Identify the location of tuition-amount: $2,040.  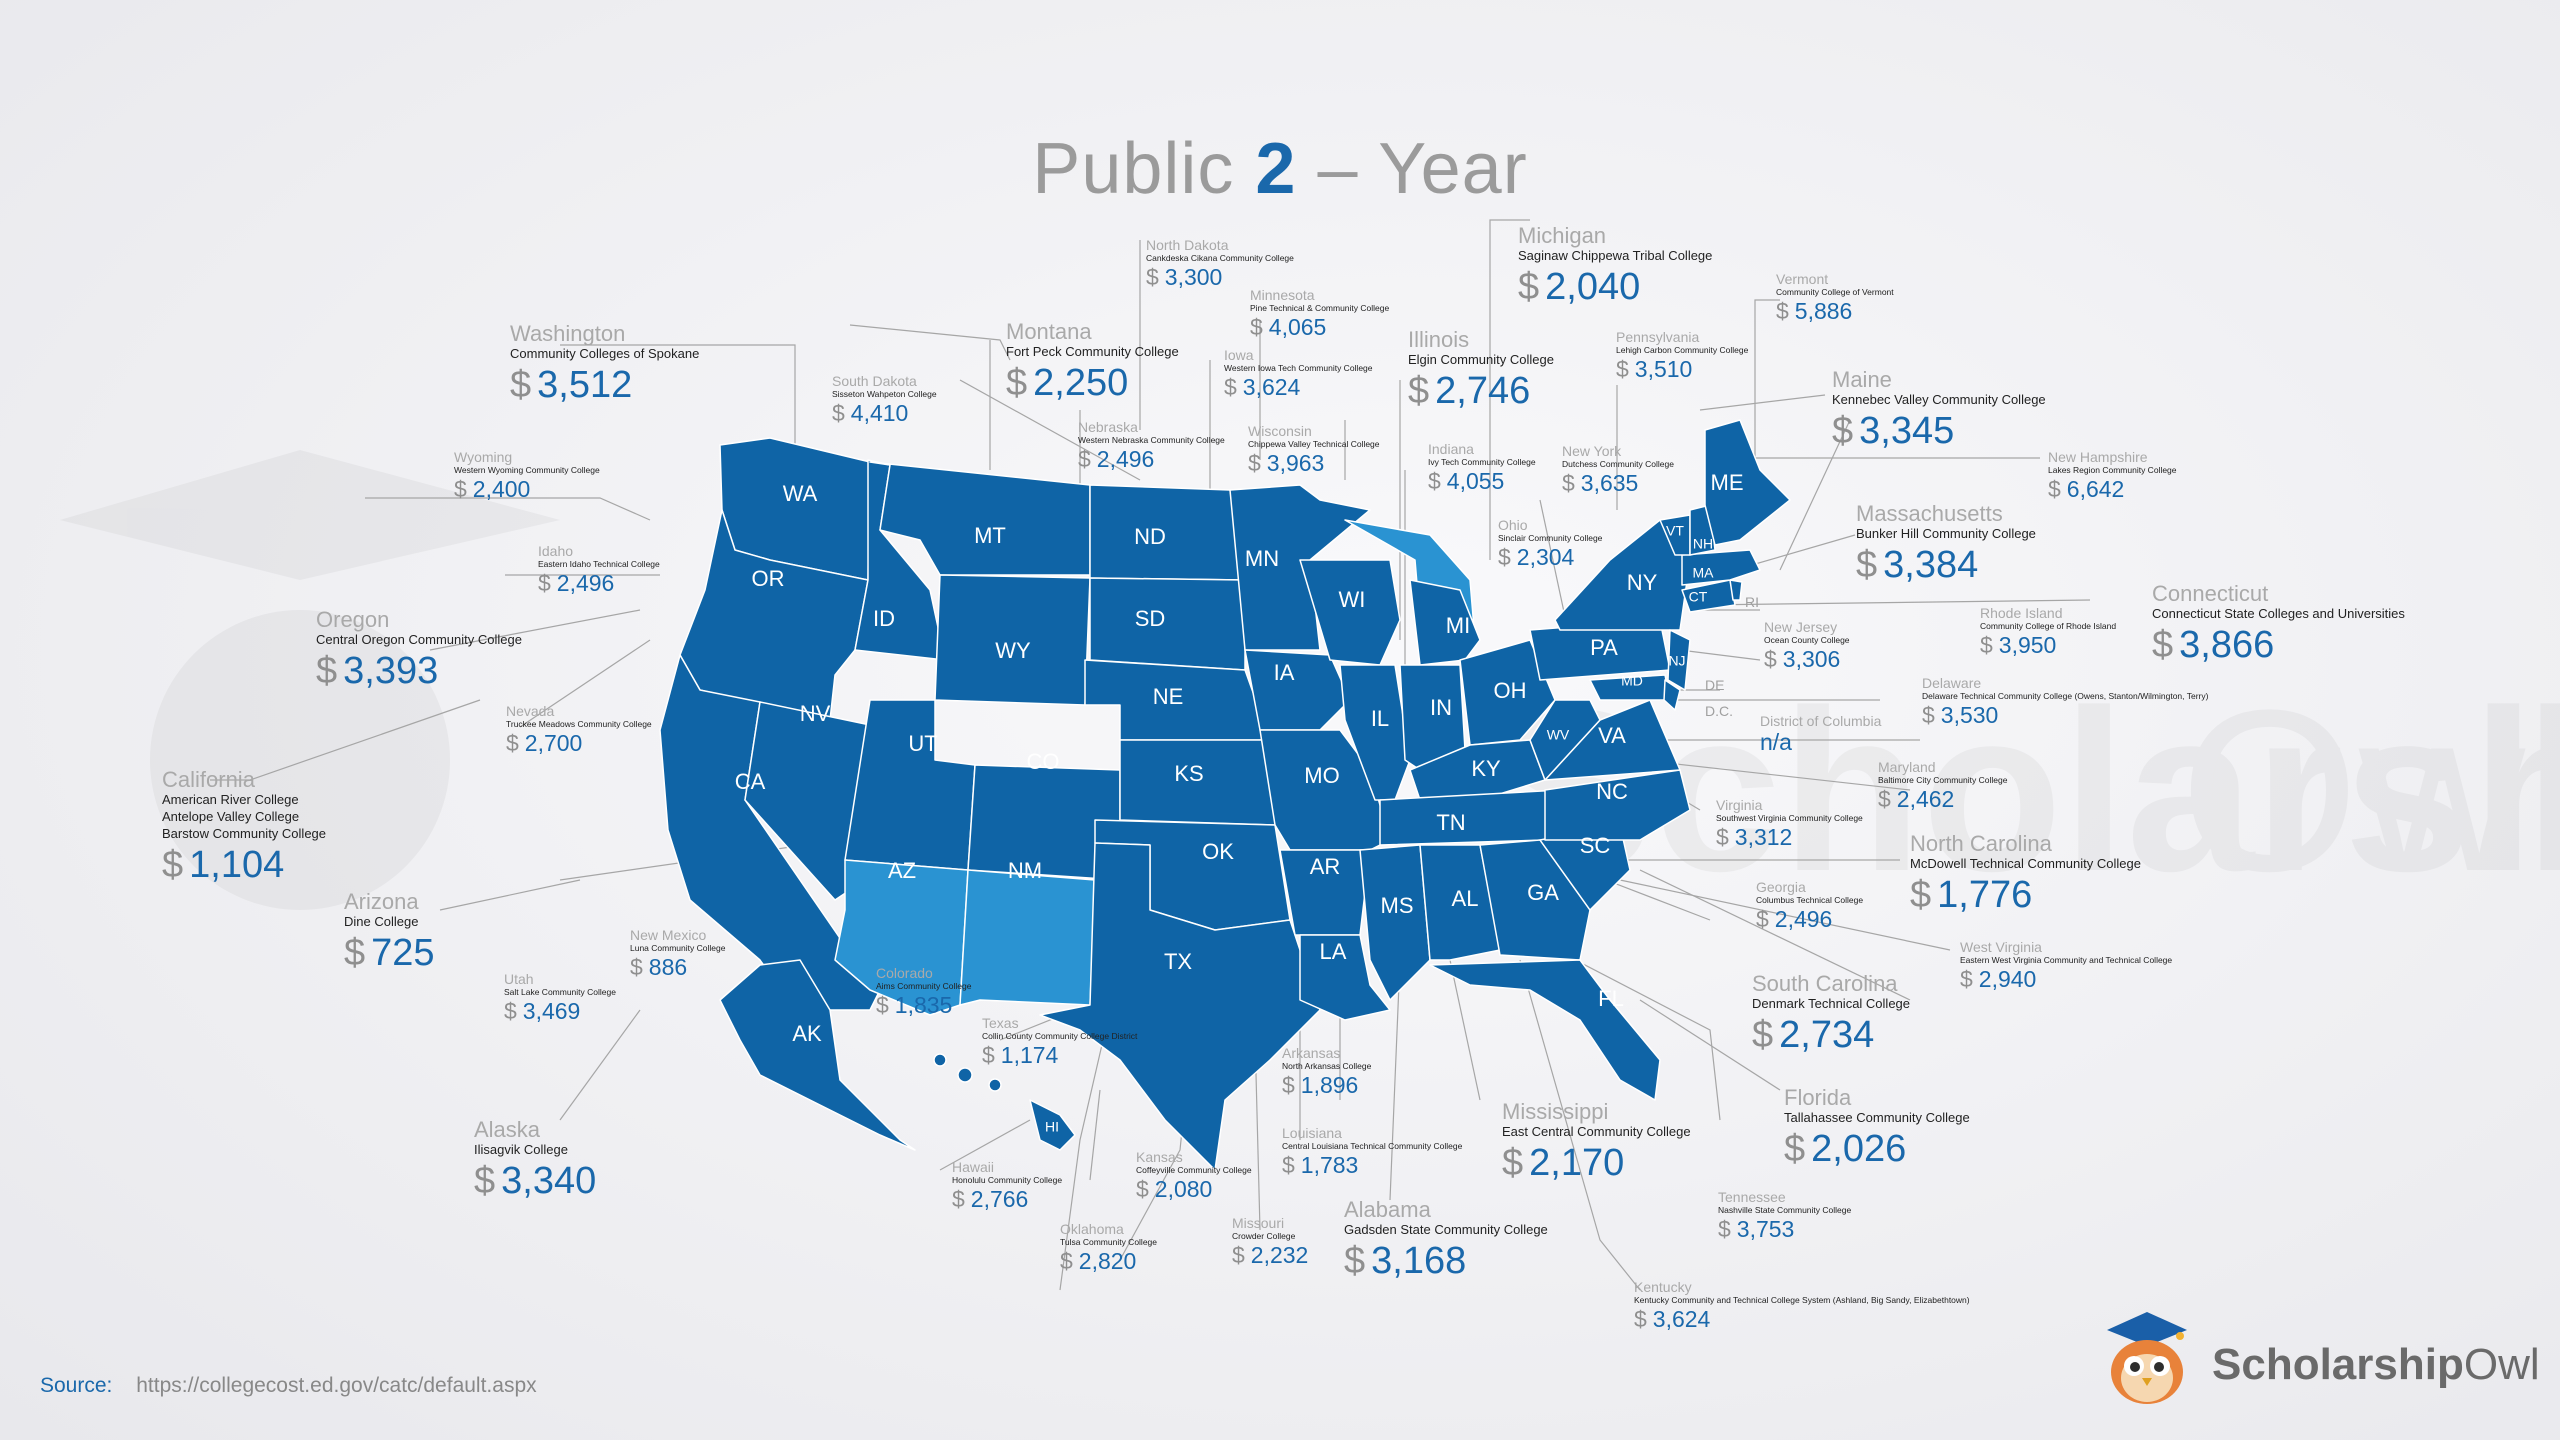
(1615, 288).